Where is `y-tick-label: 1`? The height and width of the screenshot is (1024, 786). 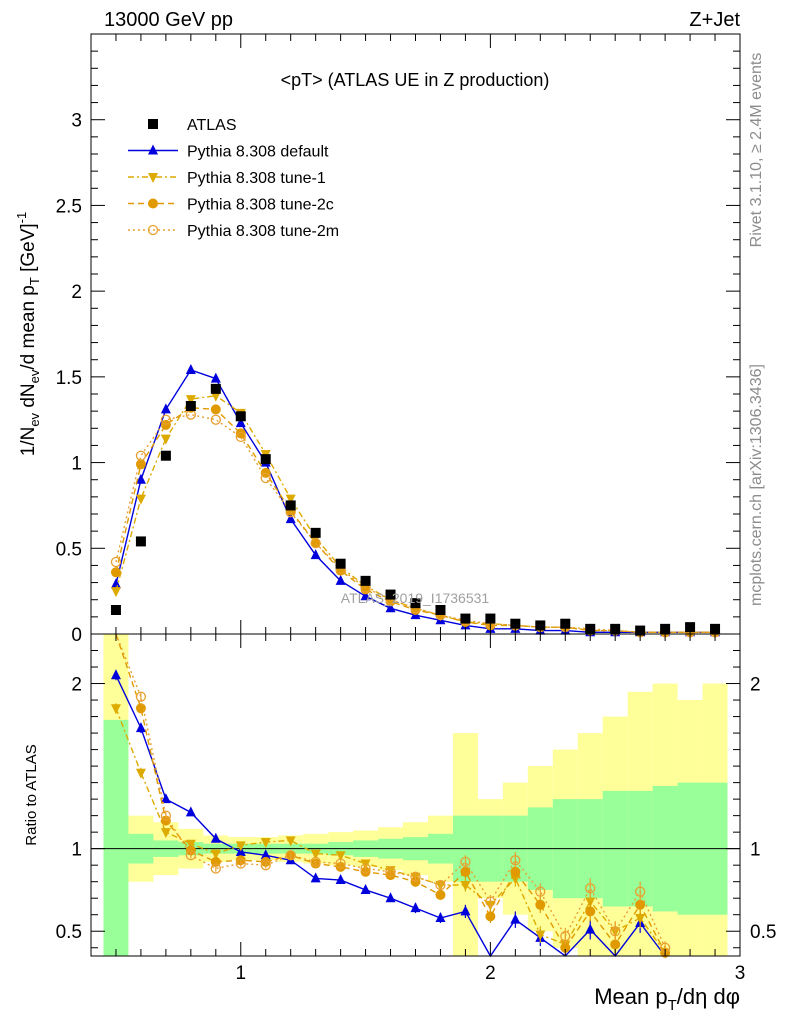 y-tick-label: 1 is located at coordinates (76, 850).